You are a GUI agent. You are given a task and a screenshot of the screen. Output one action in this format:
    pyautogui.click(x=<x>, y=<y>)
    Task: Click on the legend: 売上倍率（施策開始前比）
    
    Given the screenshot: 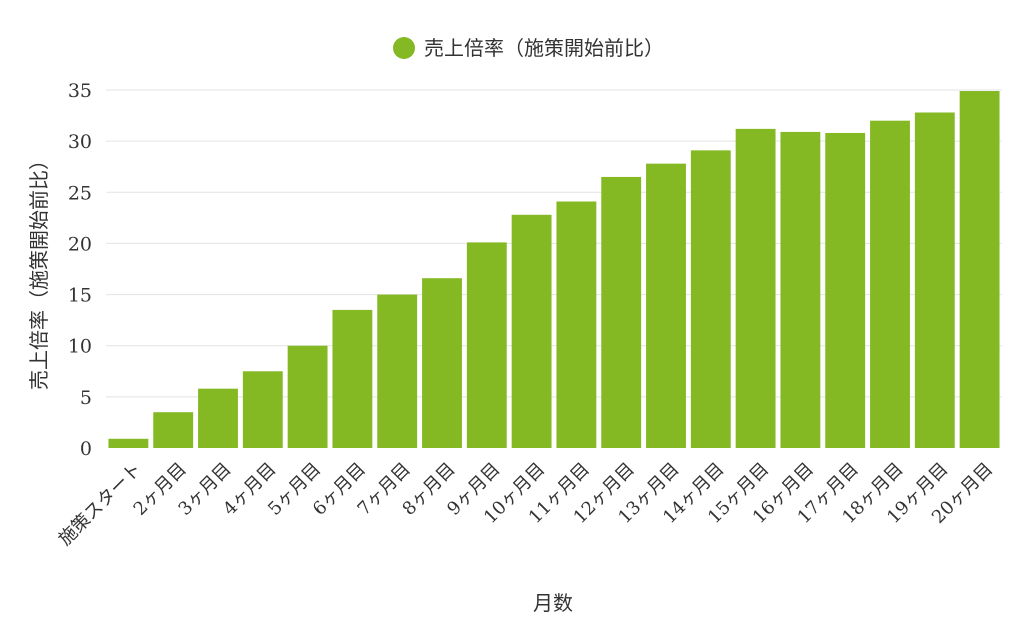 What is the action you would take?
    pyautogui.click(x=528, y=48)
    